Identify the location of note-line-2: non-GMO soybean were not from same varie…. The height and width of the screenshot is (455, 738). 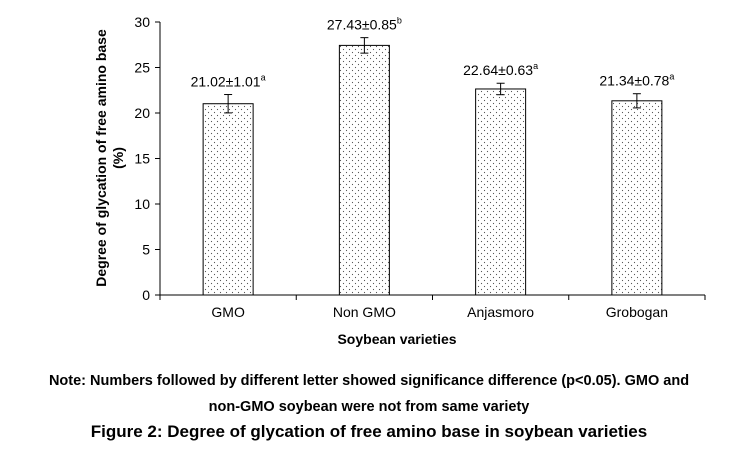
(369, 407).